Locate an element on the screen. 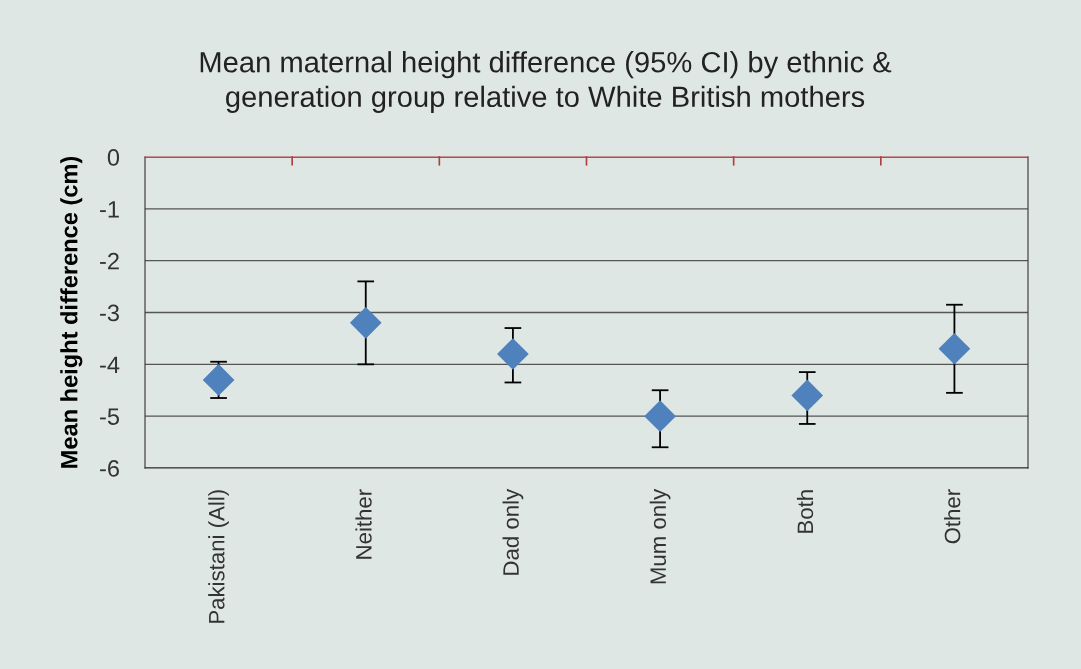 The height and width of the screenshot is (669, 1081). x-tick-label: Both is located at coordinates (805, 511).